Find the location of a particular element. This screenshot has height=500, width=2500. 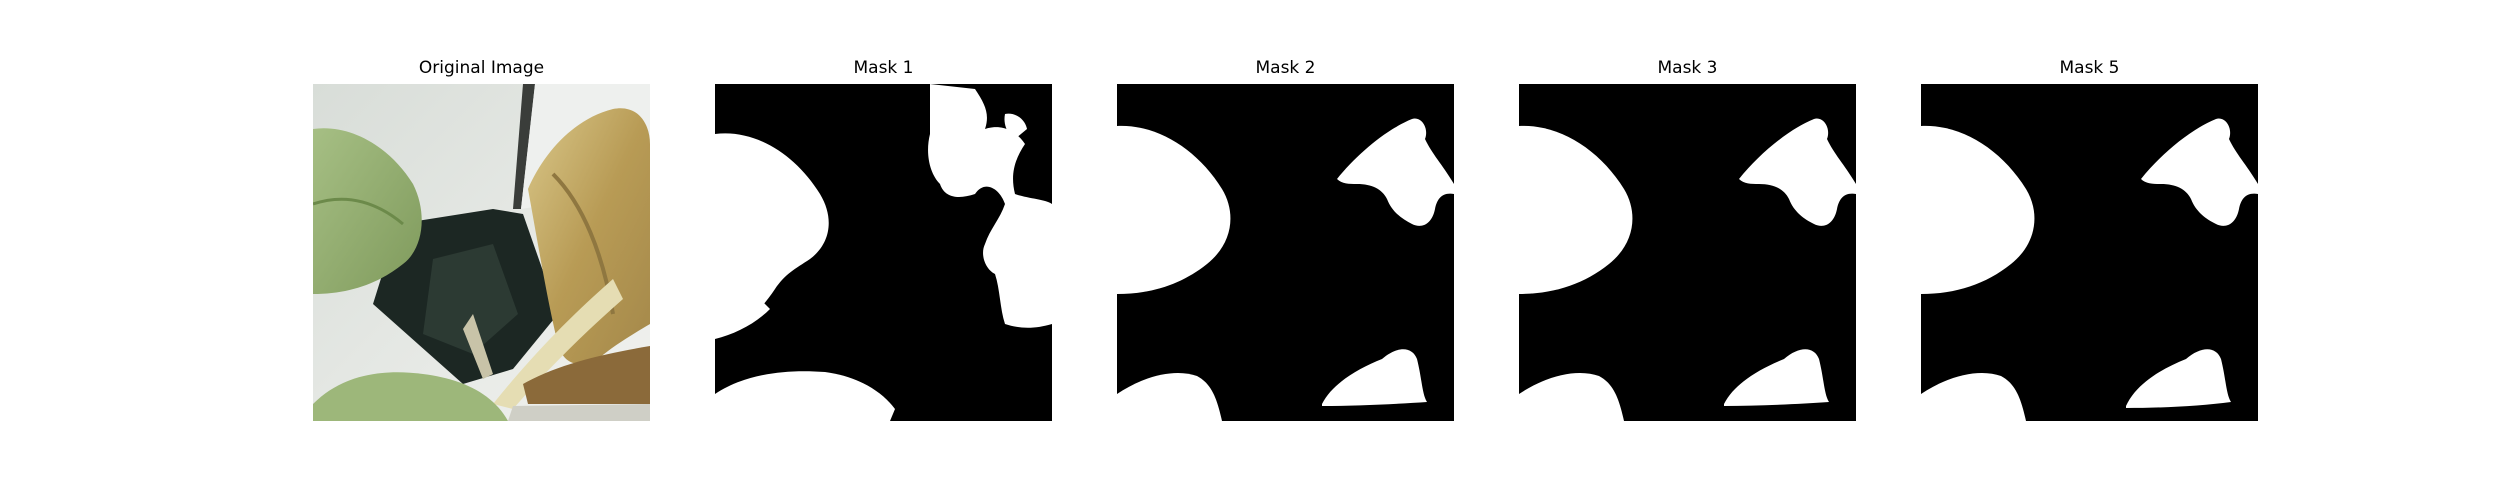

mask-1-right-region is located at coordinates (990, 206).